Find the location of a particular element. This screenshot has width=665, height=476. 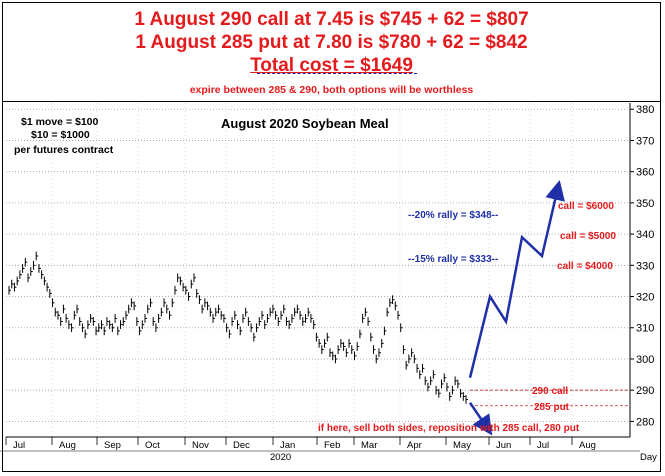

y-tick-label: 290 is located at coordinates (645, 391).